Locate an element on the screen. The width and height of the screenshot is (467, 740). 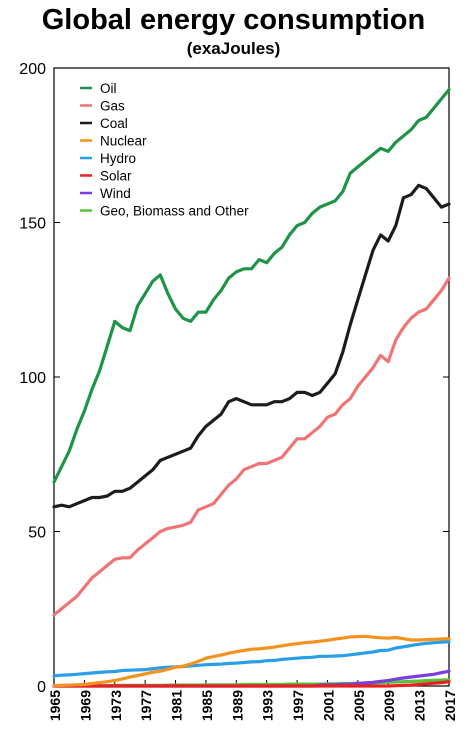
y-tick-label: 200 is located at coordinates (32, 69).